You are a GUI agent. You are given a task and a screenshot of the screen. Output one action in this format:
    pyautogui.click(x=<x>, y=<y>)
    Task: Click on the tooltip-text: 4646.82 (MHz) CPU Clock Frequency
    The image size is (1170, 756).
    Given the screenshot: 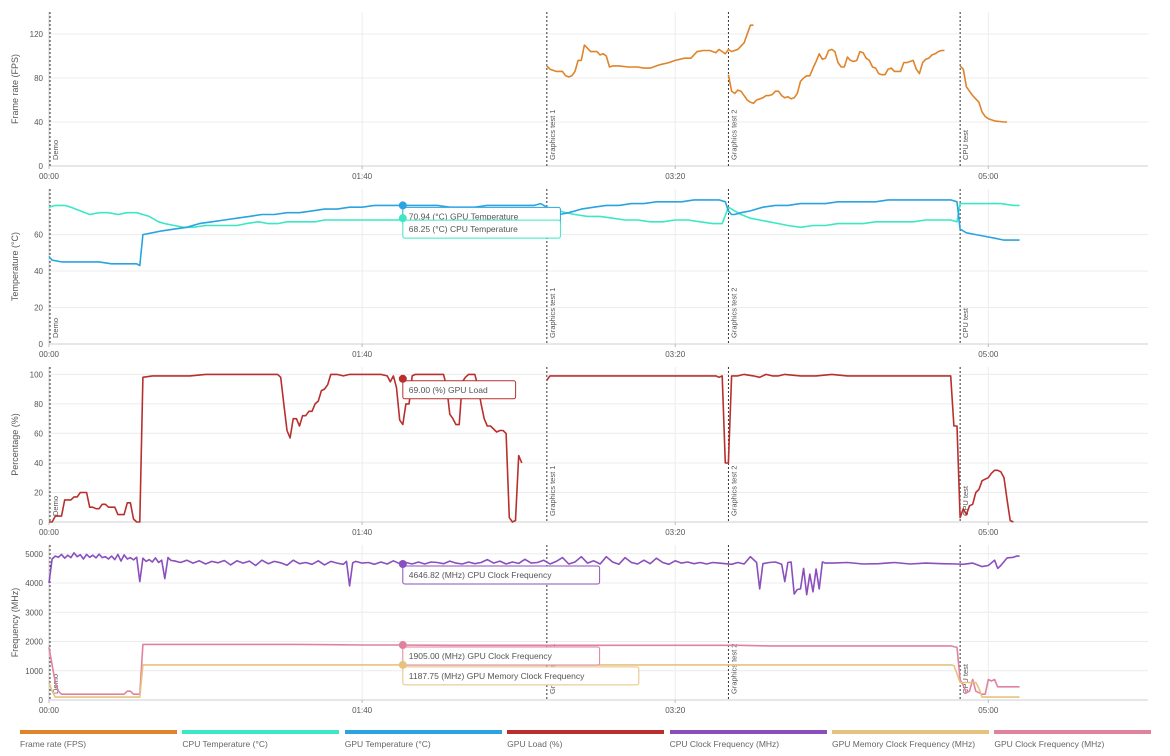 What is the action you would take?
    pyautogui.click(x=480, y=575)
    